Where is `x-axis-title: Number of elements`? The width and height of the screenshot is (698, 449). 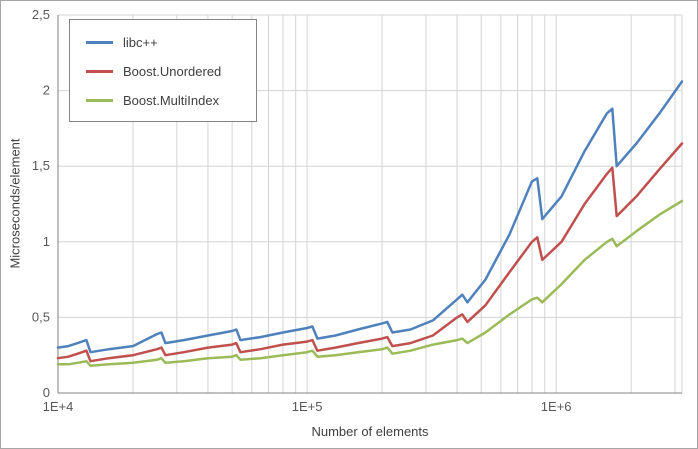 x-axis-title: Number of elements is located at coordinates (370, 431).